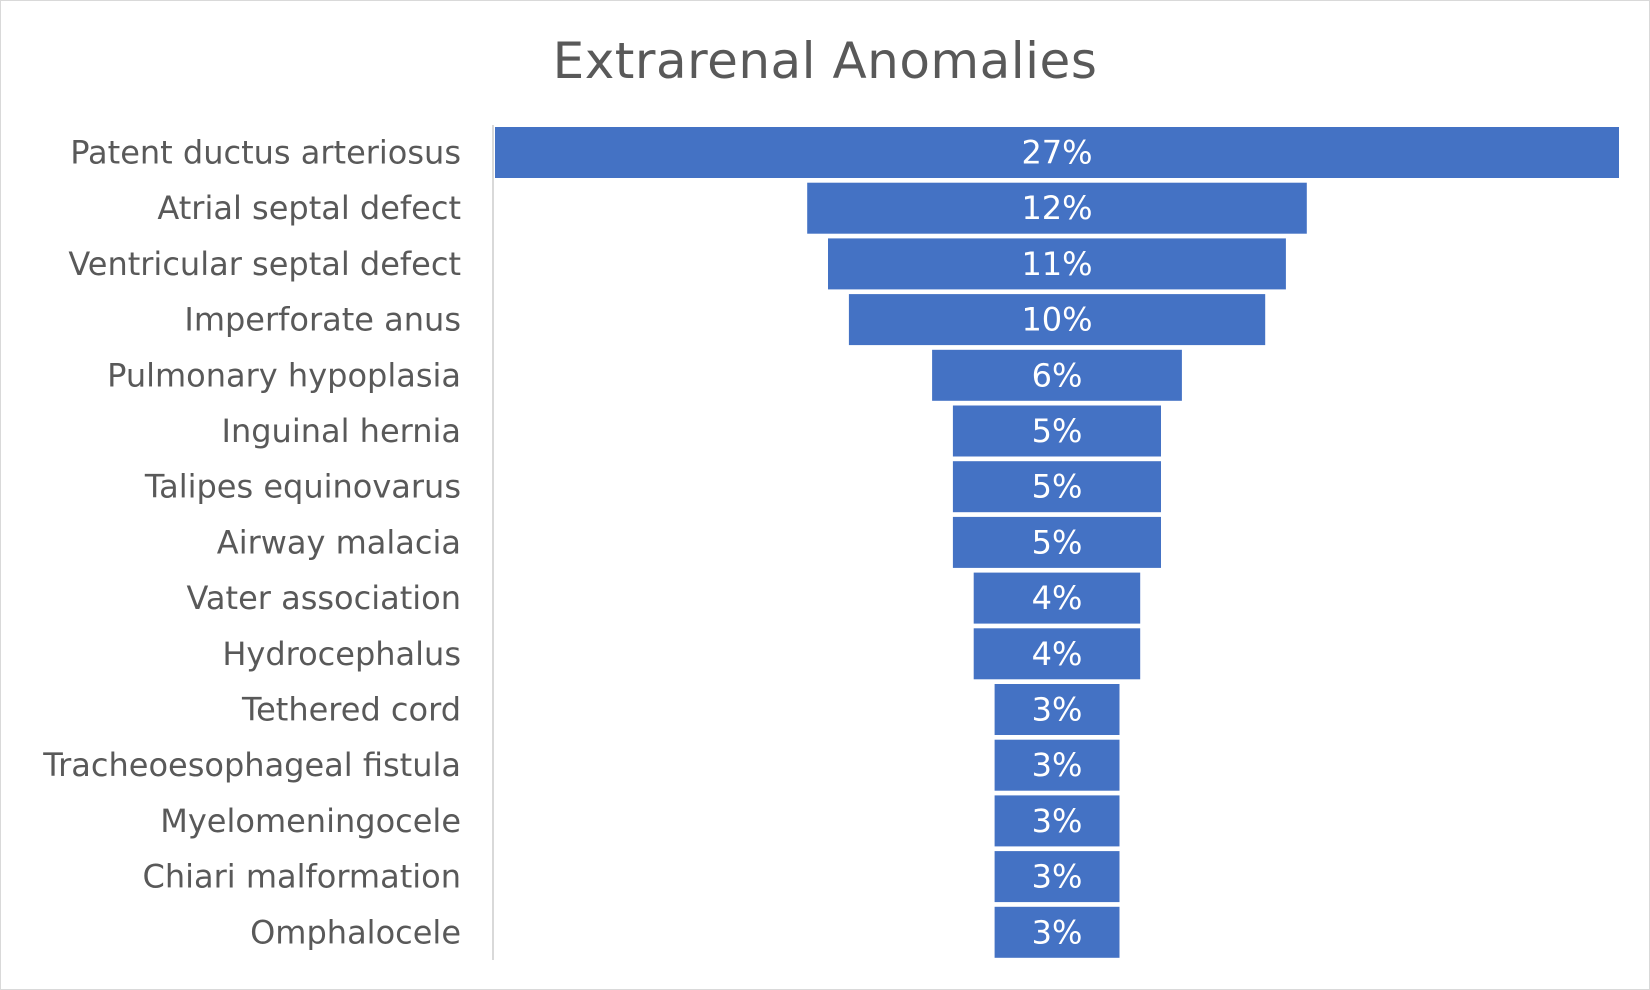 The image size is (1650, 990). I want to click on data-label: 12%, so click(1056, 208).